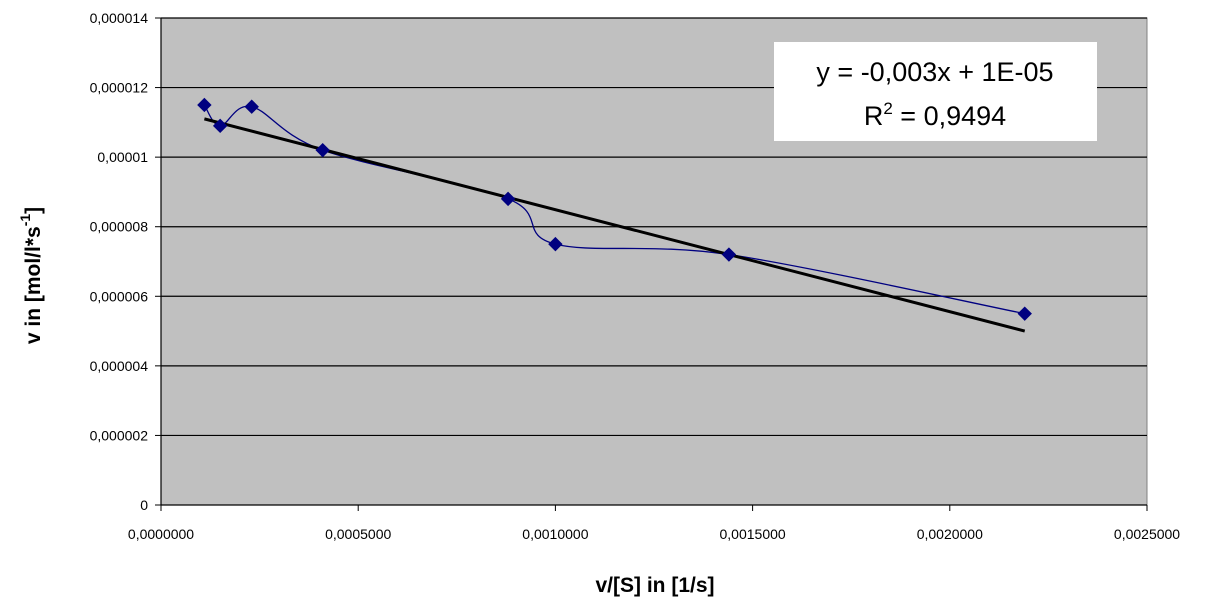 Image resolution: width=1206 pixels, height=601 pixels. I want to click on y-axis-title-main: v in [mol/l*s, so click(33, 285).